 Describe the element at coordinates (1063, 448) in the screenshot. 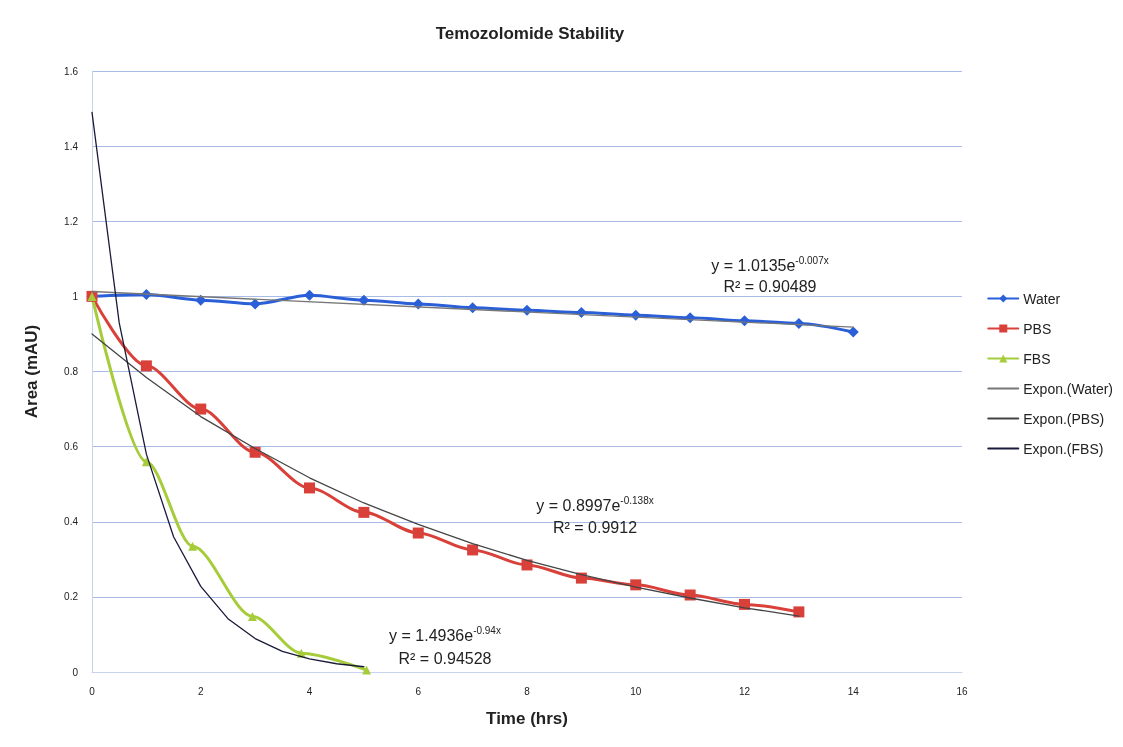

I see `legend-label: Expon.(FBS)` at that location.